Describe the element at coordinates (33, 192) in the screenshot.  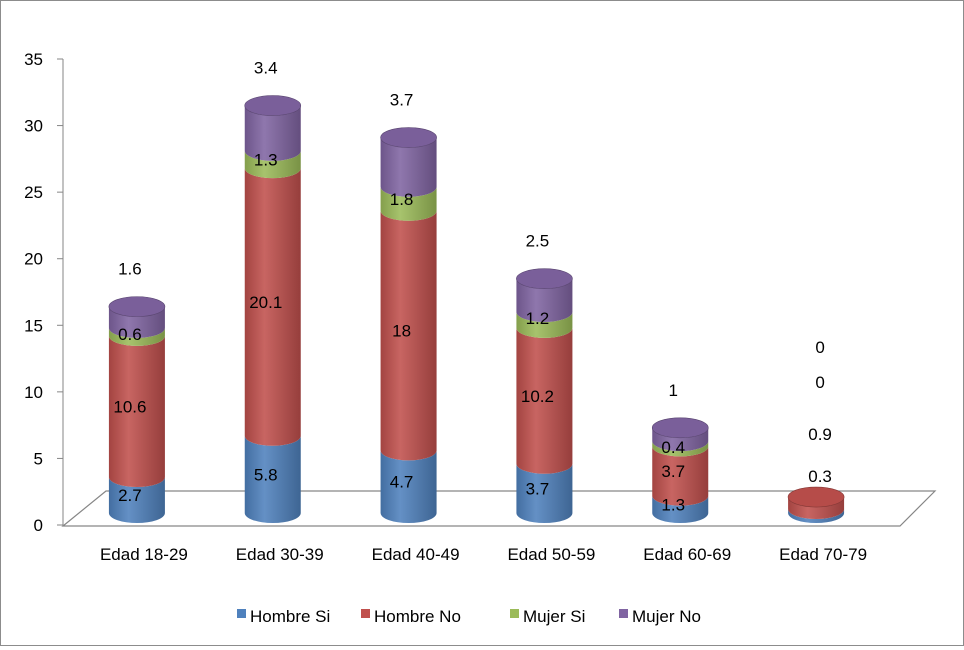
I see `y-tick-label: 25` at that location.